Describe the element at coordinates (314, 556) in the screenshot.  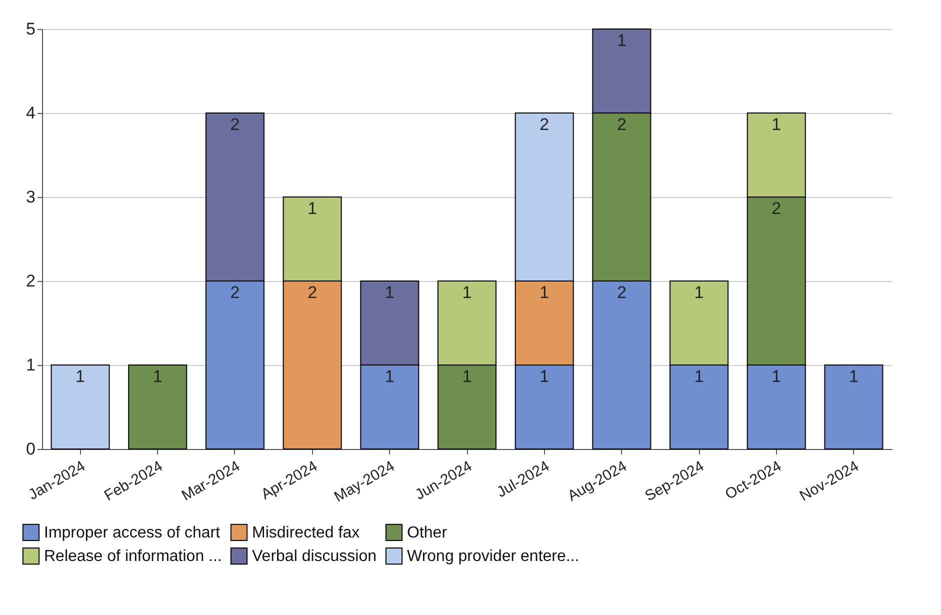
I see `legend-label: Verbal discussion` at that location.